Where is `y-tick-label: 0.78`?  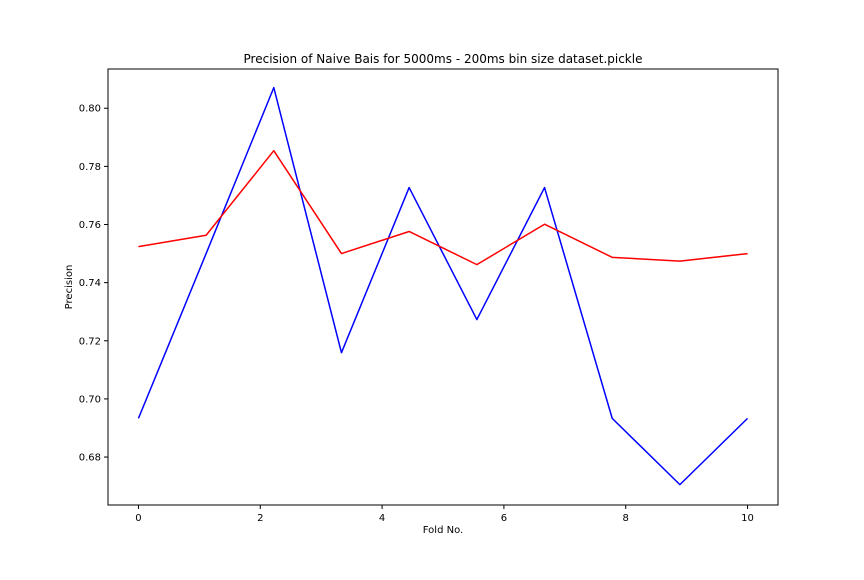 y-tick-label: 0.78 is located at coordinates (90, 167).